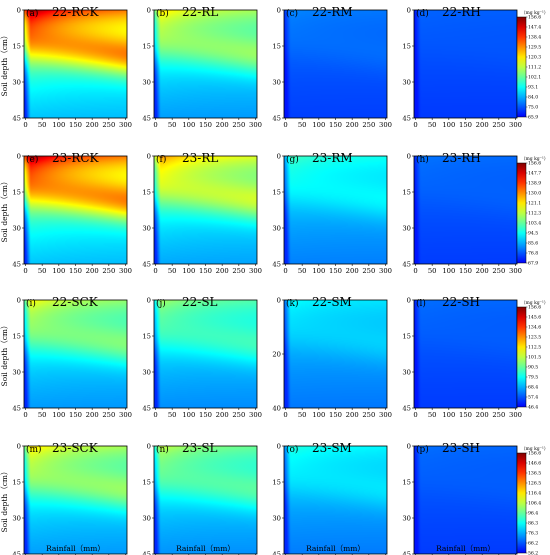 This screenshot has width=550, height=555. What do you see at coordinates (202, 357) in the screenshot?
I see `heatmap-panel: (j) 22-SL 0 50 100 150 200 250 300 0 15 30 45` at bounding box center [202, 357].